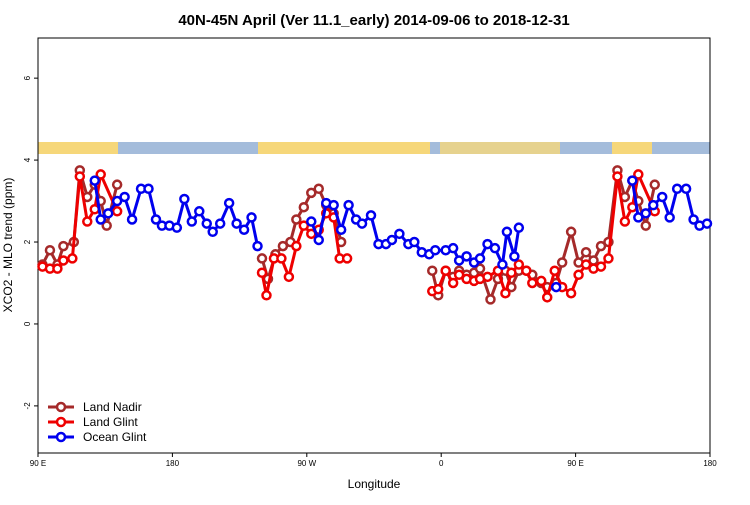  I want to click on surface-strip, so click(374, 148).